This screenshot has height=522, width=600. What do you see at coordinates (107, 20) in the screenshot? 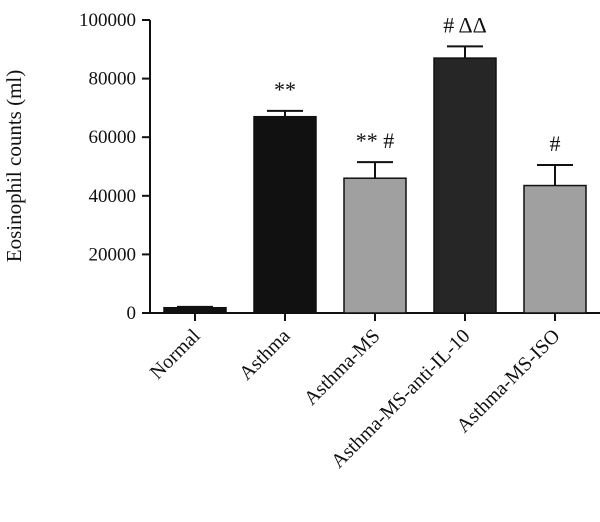
I see `y-tick-label: 100000` at bounding box center [107, 20].